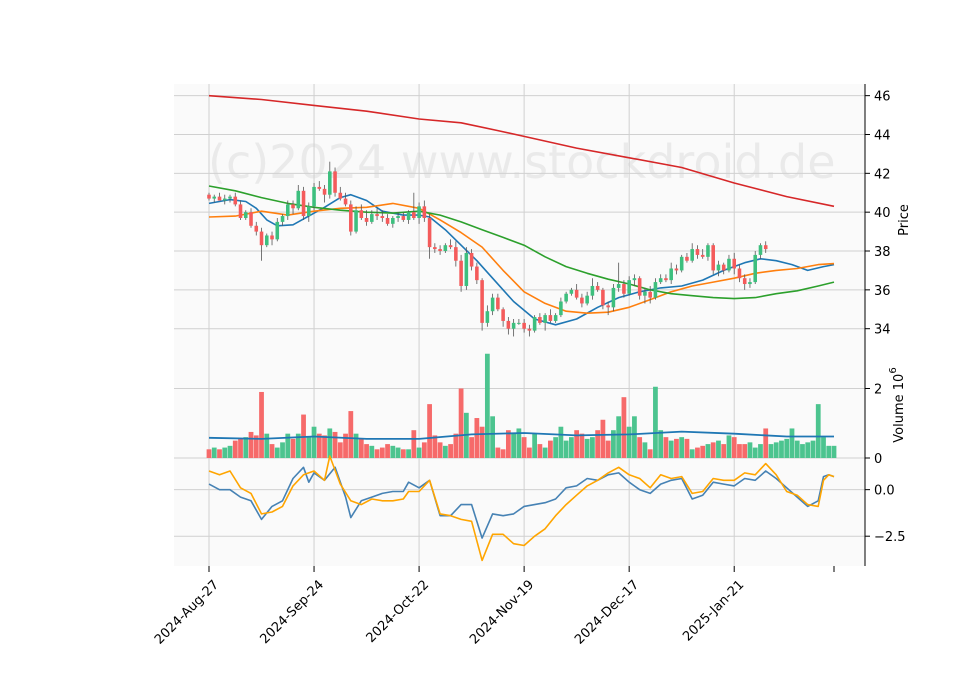 This screenshot has height=690, width=960. What do you see at coordinates (890, 537) in the screenshot?
I see `indicator-tick-label: −2.5` at bounding box center [890, 537].